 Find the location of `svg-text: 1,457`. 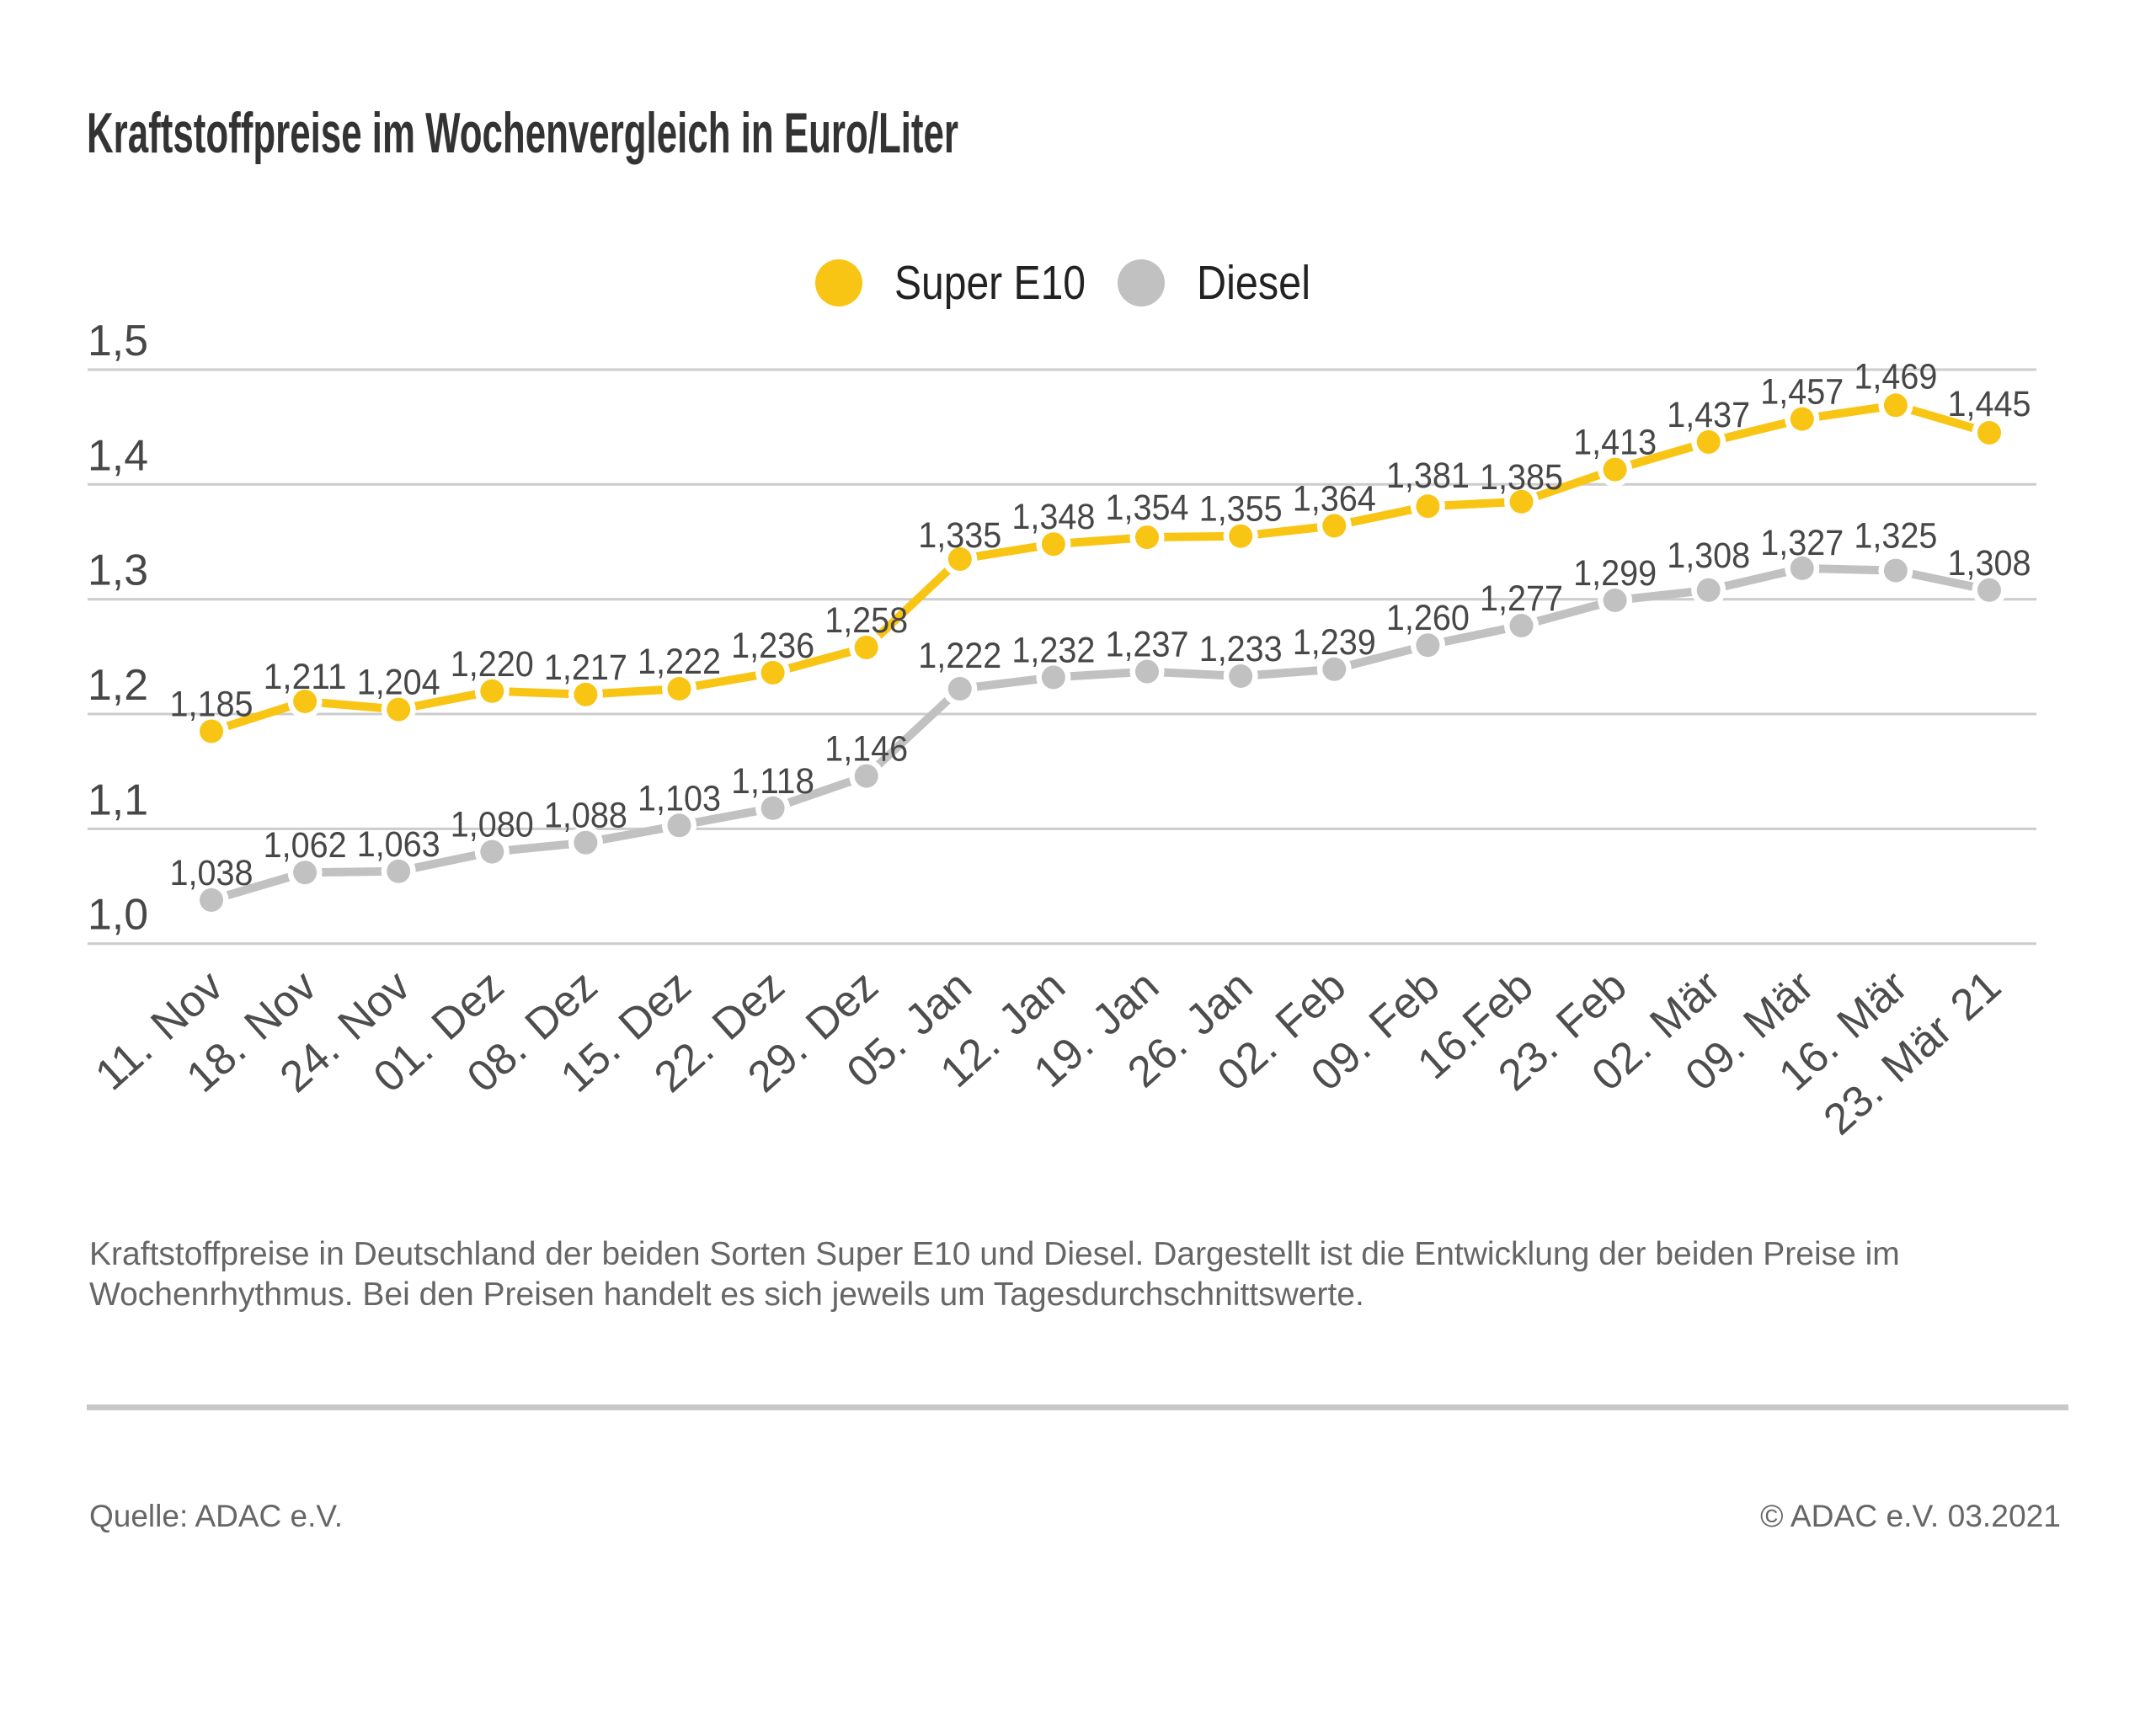

svg-text: 1,457 is located at coordinates (1802, 392).